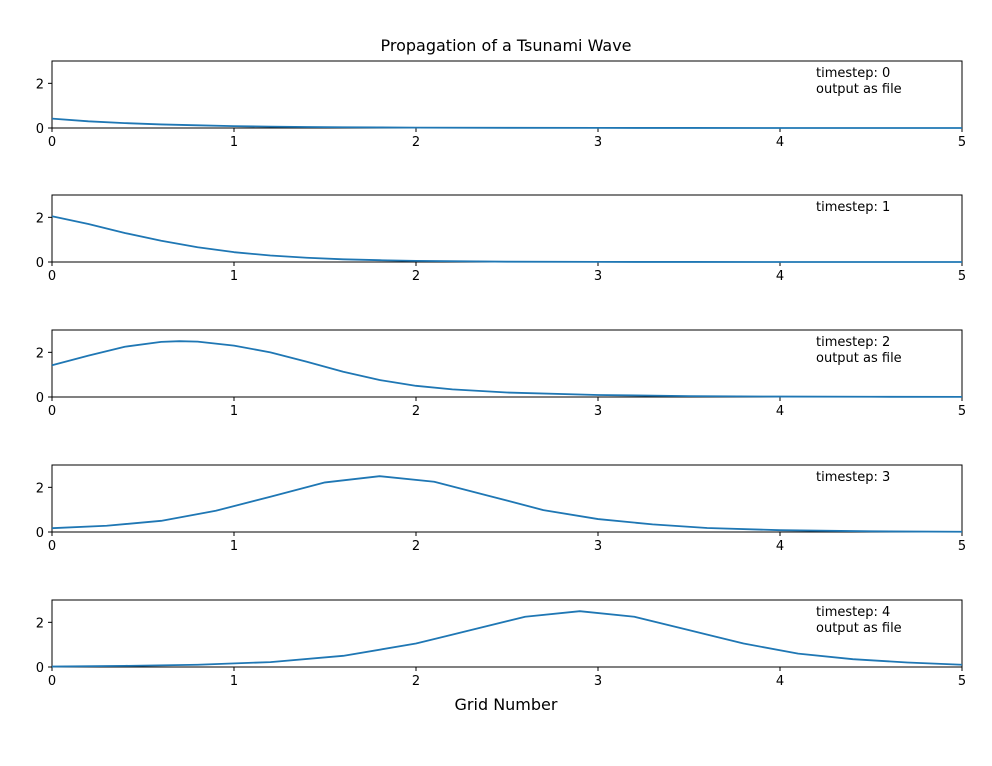 The height and width of the screenshot is (766, 992). Describe the element at coordinates (505, 45) in the screenshot. I see `chart-title: Propagation of a Tsunami Wave` at that location.